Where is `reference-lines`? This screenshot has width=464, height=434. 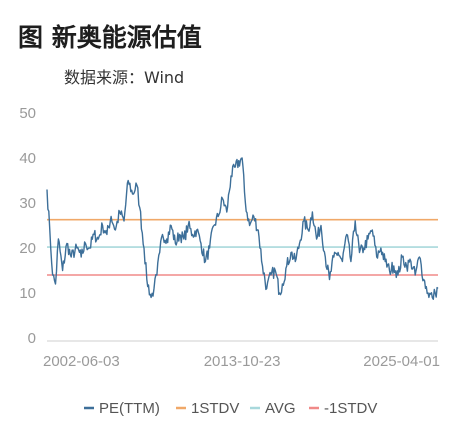
reference-lines is located at coordinates (242, 247).